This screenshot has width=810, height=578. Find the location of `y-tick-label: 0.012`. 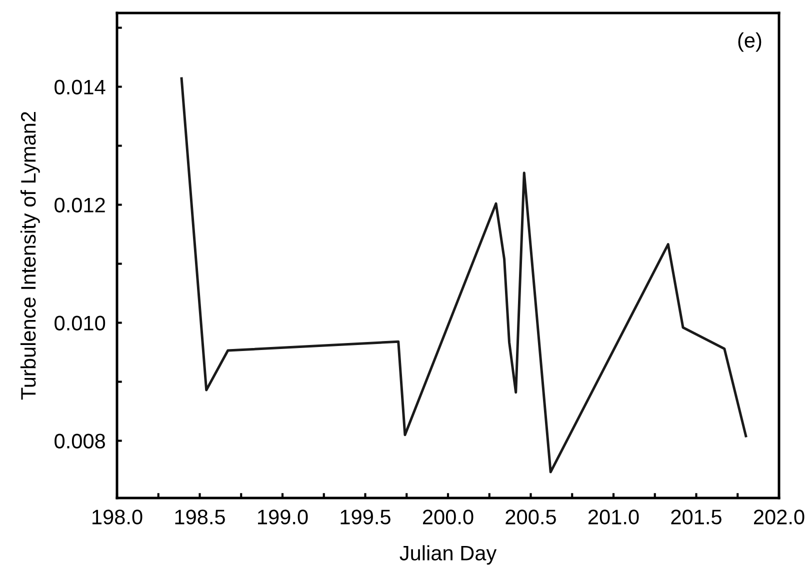

y-tick-label: 0.012 is located at coordinates (79, 205).